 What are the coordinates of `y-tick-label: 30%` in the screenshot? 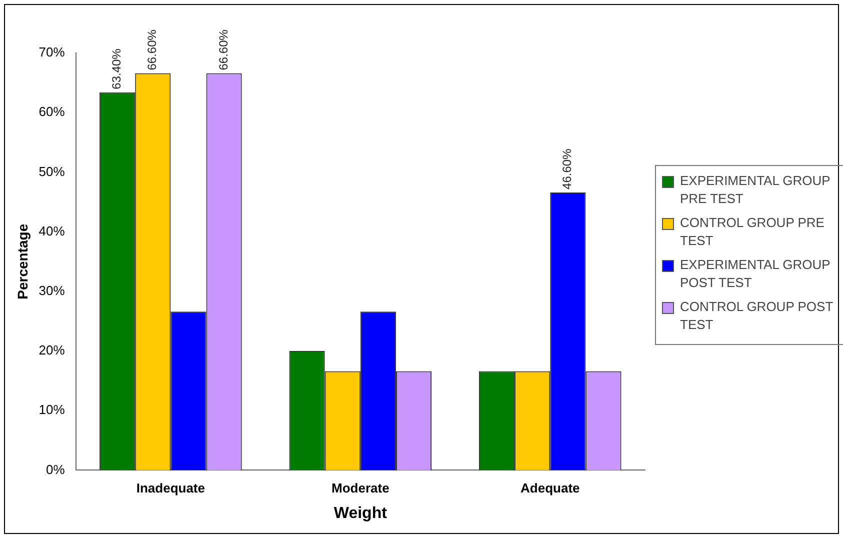 It's located at (52, 290).